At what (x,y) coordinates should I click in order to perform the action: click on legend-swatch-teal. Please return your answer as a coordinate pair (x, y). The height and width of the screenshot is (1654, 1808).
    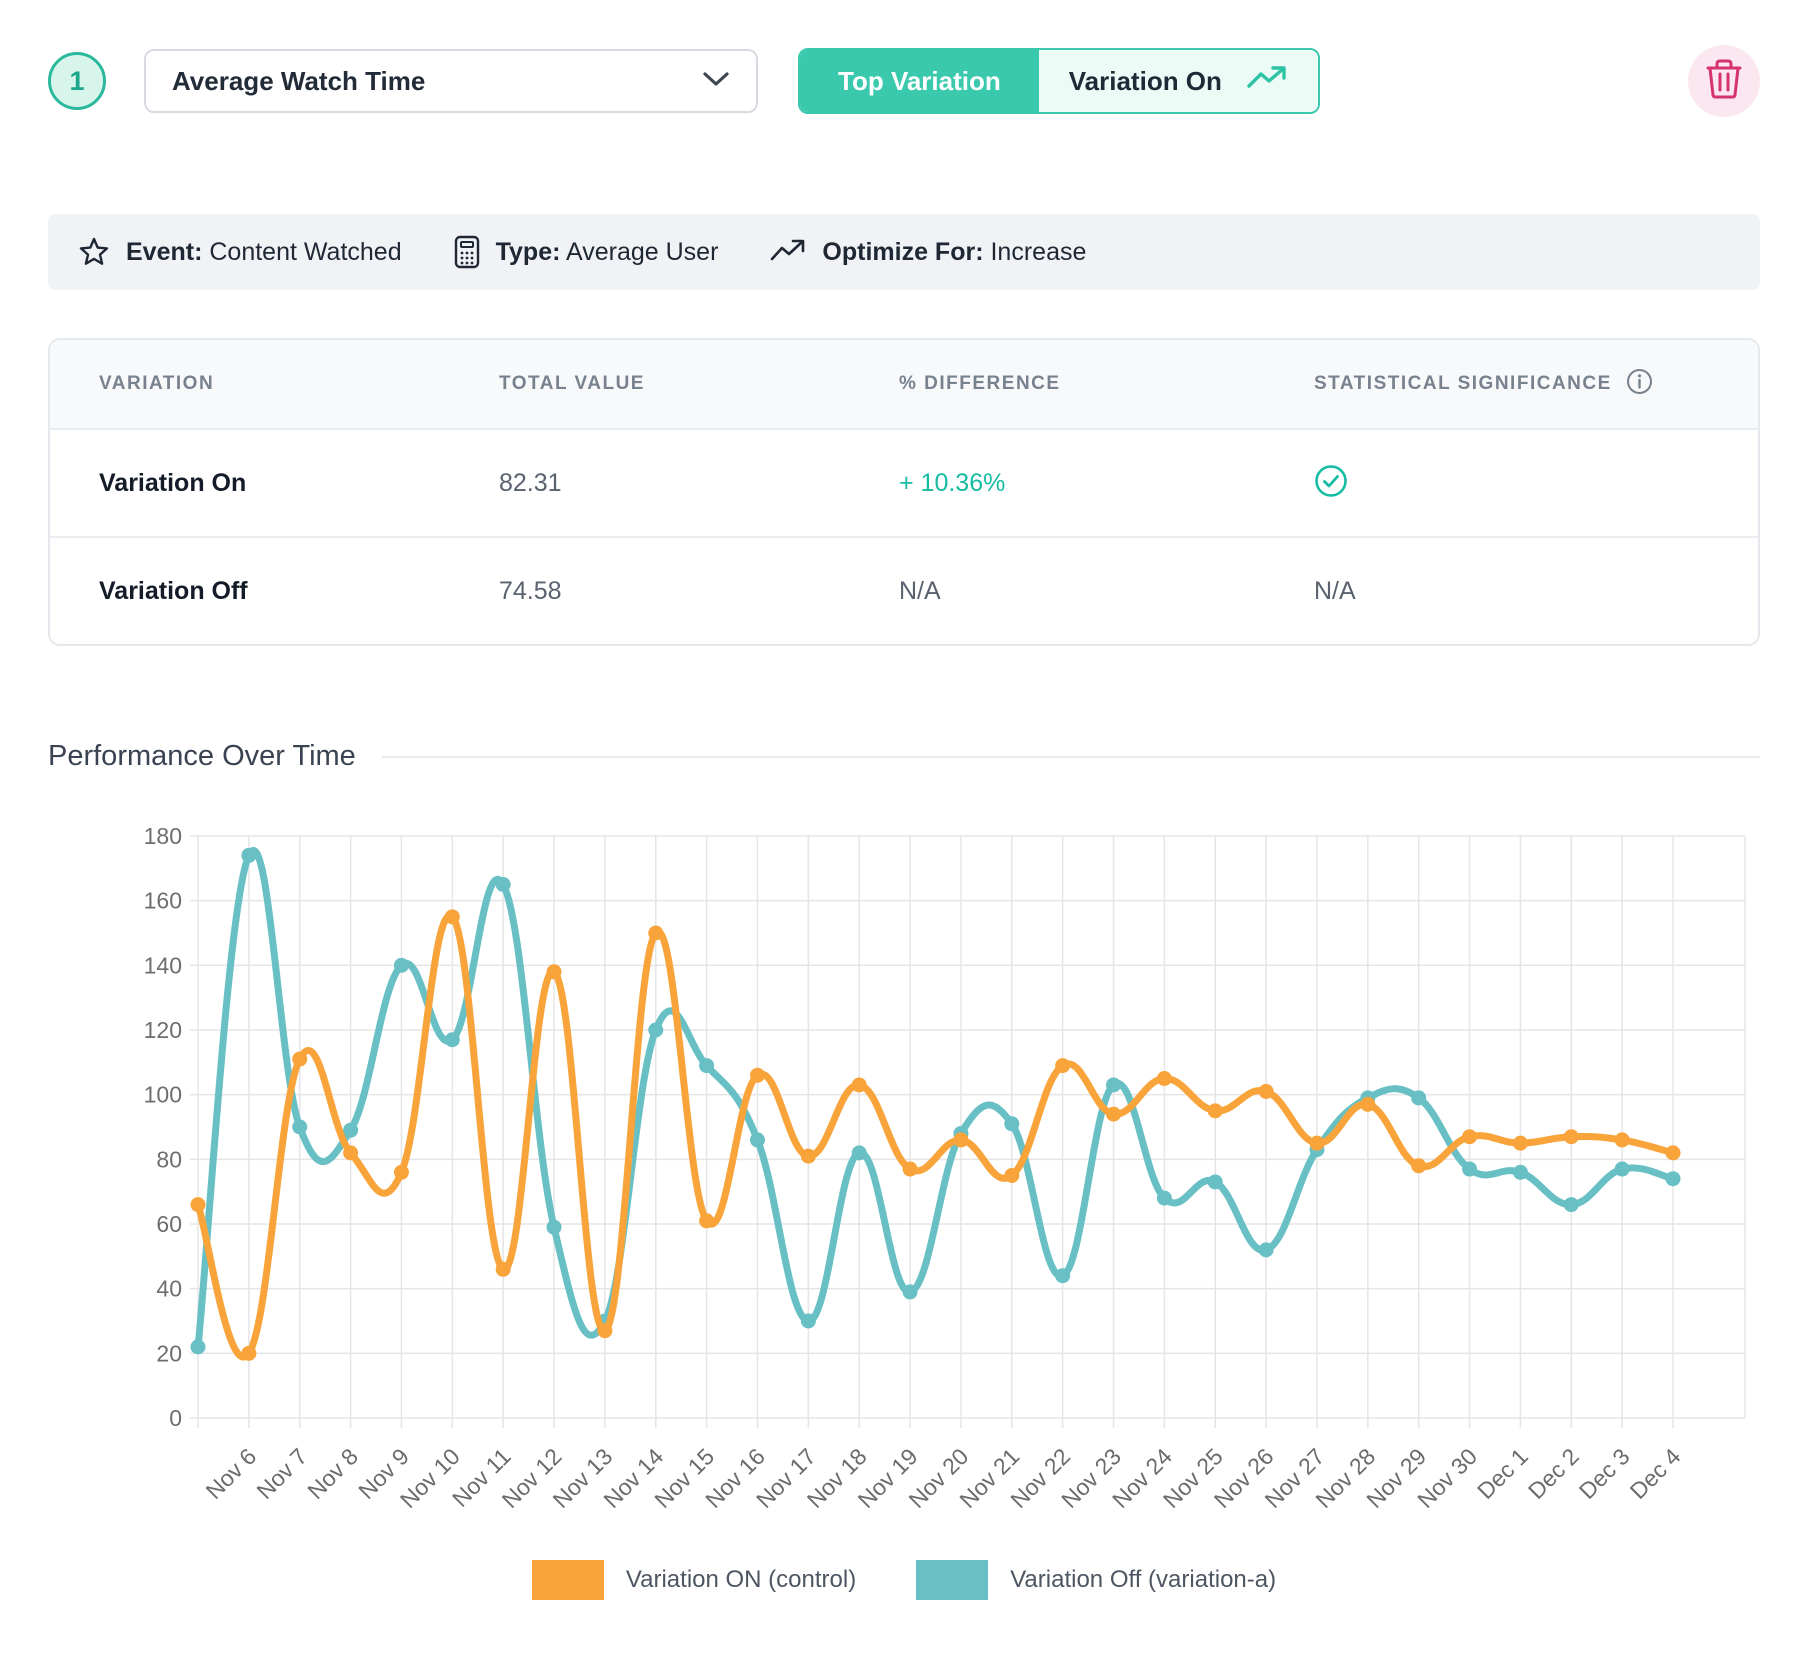
    Looking at the image, I should click on (952, 1580).